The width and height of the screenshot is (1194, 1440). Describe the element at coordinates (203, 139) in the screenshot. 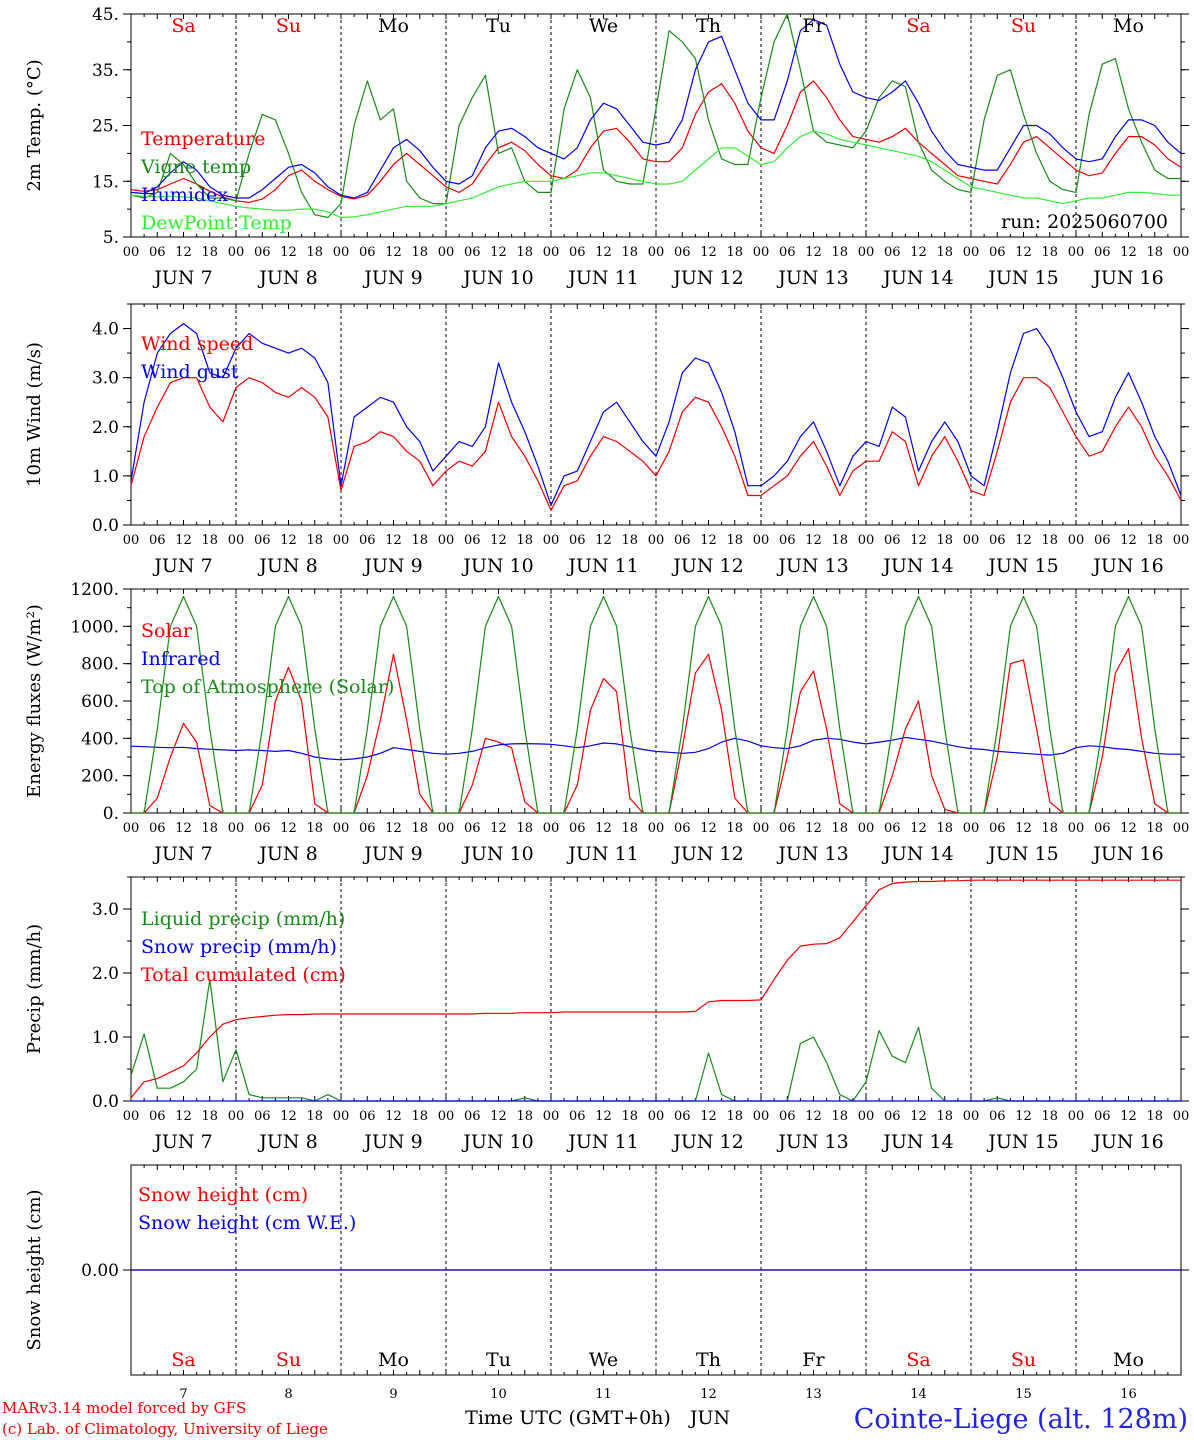

I see `legend-entry: Temperature` at that location.